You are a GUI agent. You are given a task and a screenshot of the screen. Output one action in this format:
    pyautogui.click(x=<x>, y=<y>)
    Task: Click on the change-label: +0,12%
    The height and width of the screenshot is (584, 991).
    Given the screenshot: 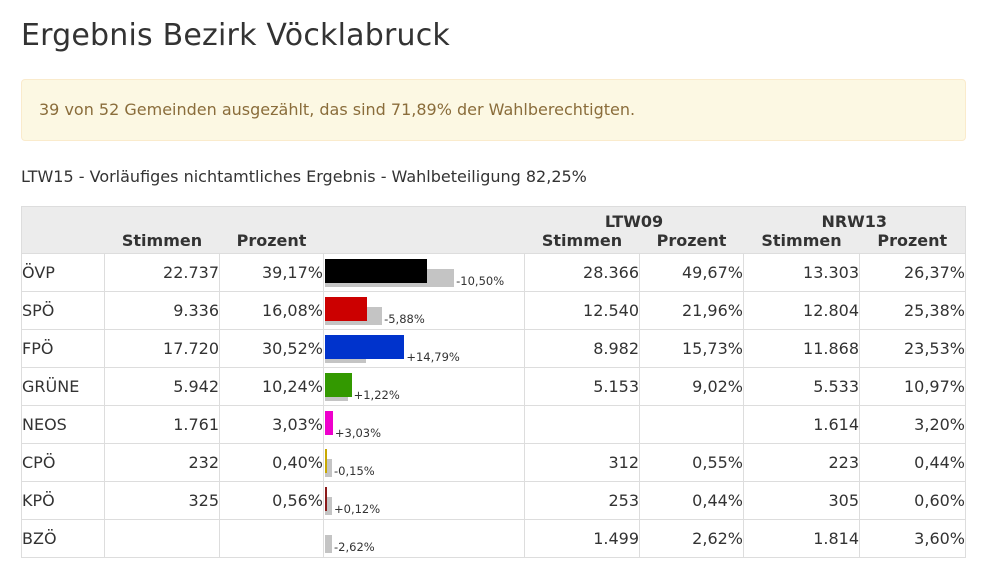 What is the action you would take?
    pyautogui.click(x=357, y=509)
    